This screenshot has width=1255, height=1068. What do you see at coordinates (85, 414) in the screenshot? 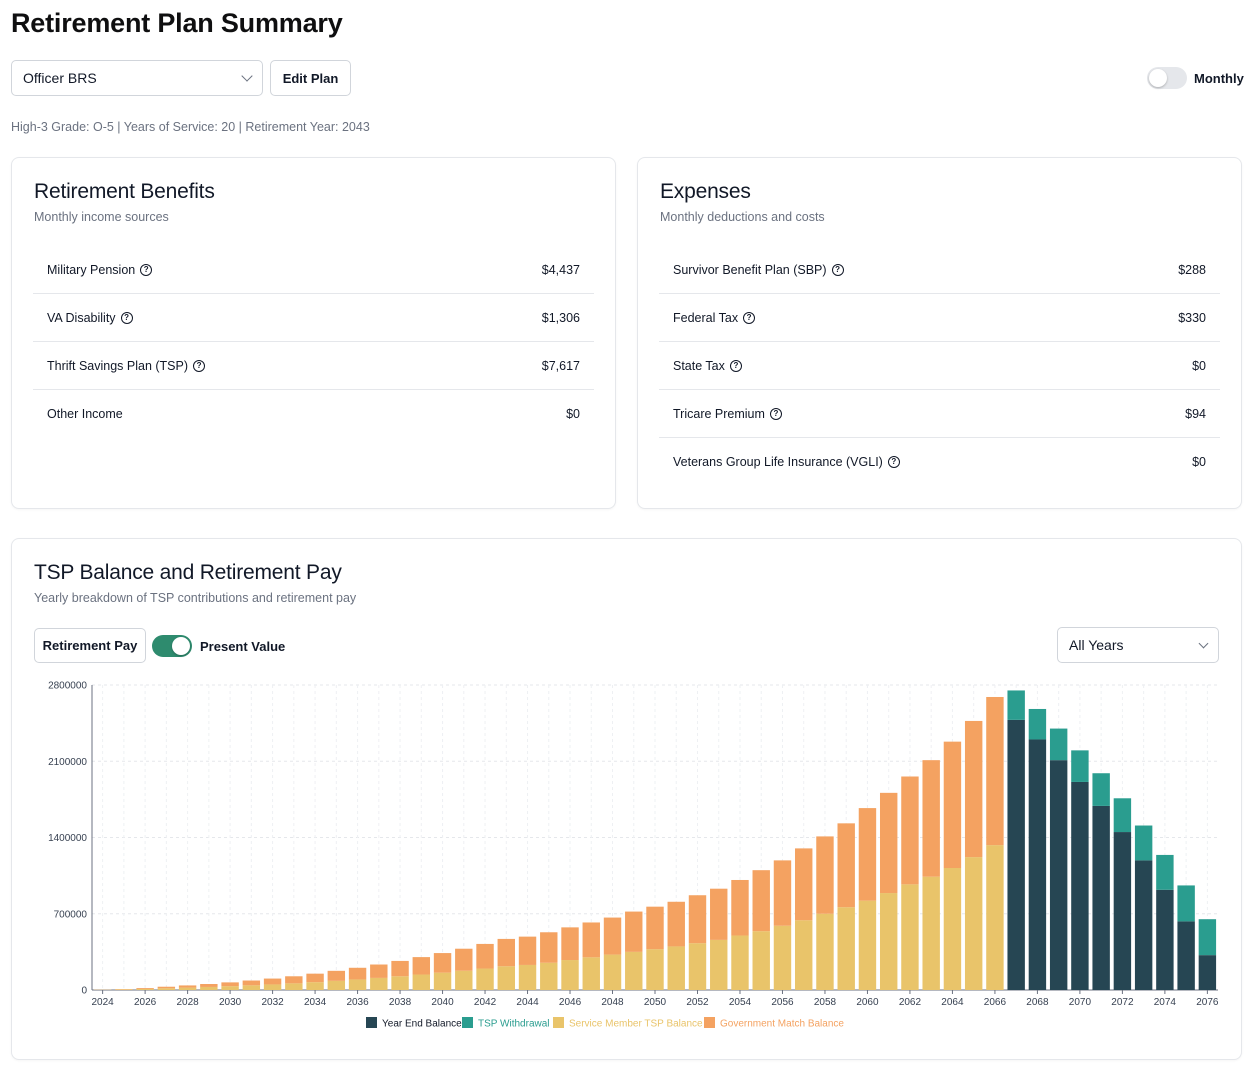
I see `benefit-label: Other Income` at bounding box center [85, 414].